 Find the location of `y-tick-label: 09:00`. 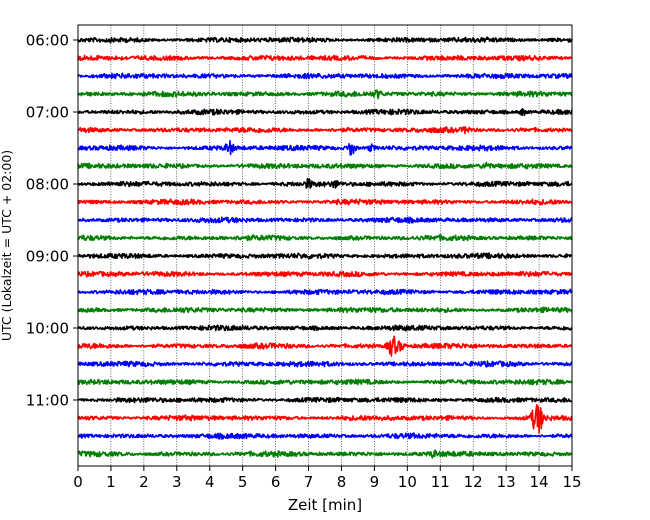

y-tick-label: 09:00 is located at coordinates (47, 257).